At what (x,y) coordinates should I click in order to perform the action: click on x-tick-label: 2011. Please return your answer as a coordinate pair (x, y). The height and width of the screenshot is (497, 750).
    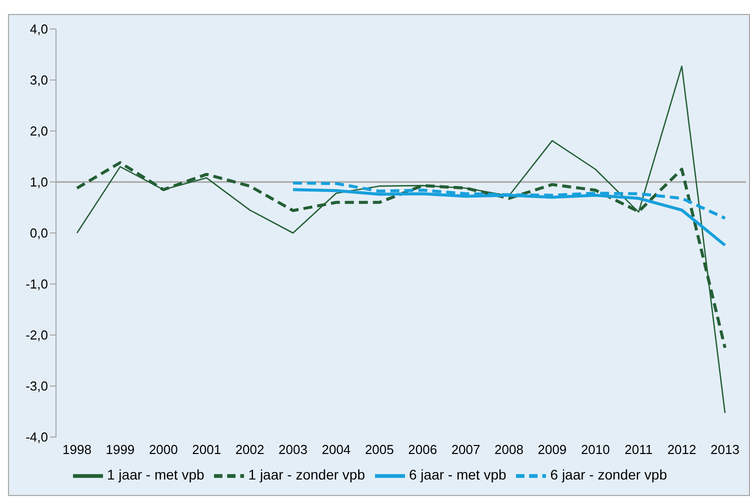
    Looking at the image, I should click on (638, 450).